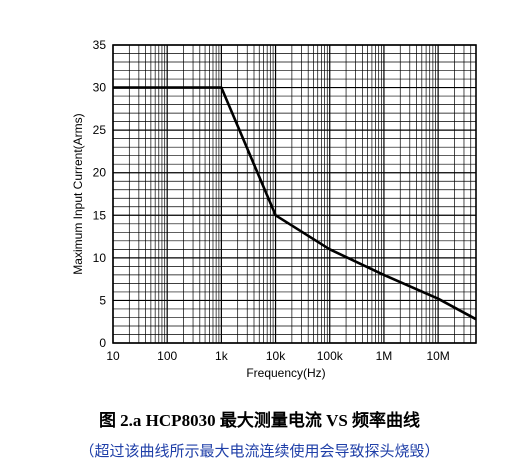  I want to click on x-tick-label: 1k, so click(222, 356).